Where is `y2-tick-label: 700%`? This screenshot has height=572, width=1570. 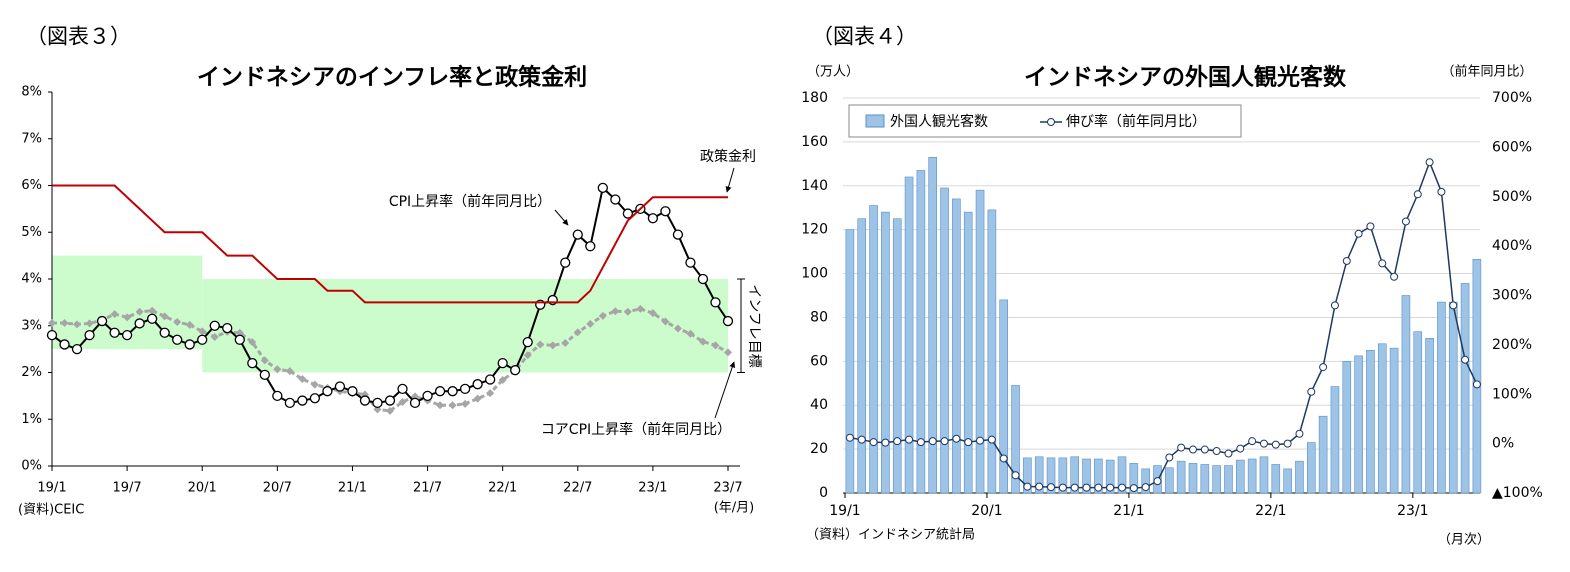
y2-tick-label: 700% is located at coordinates (1512, 98).